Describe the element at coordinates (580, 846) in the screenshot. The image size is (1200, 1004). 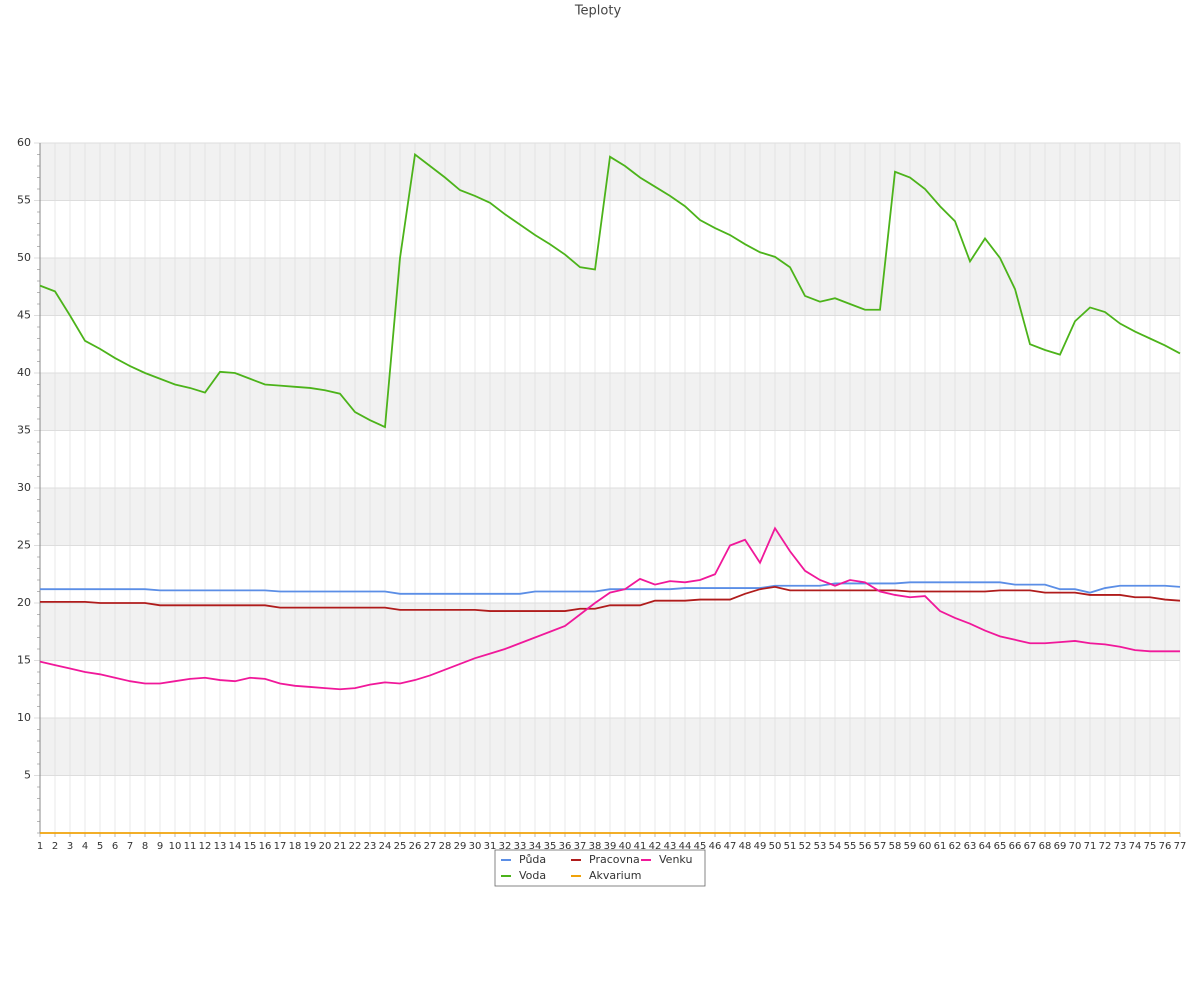
I see `x-tick-label: 37` at that location.